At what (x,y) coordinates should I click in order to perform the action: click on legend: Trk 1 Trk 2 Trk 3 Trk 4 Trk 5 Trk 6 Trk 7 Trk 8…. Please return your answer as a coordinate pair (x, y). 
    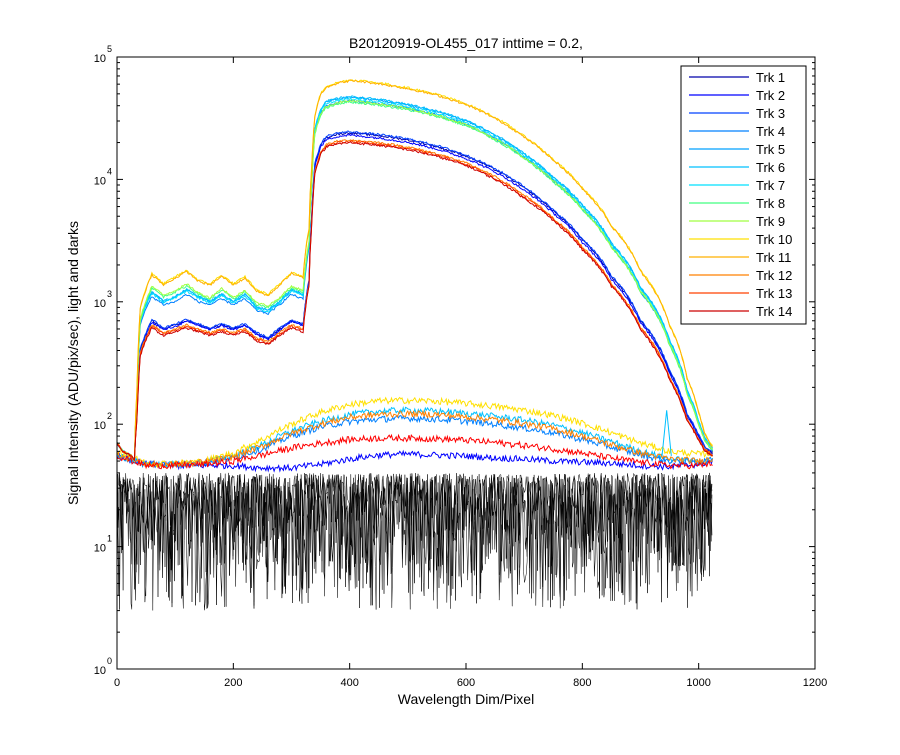
    Looking at the image, I should click on (743, 195).